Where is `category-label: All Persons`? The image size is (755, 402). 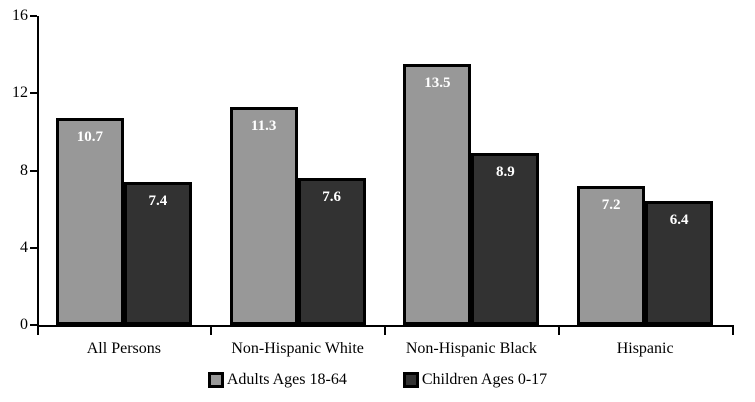
category-label: All Persons is located at coordinates (123, 348).